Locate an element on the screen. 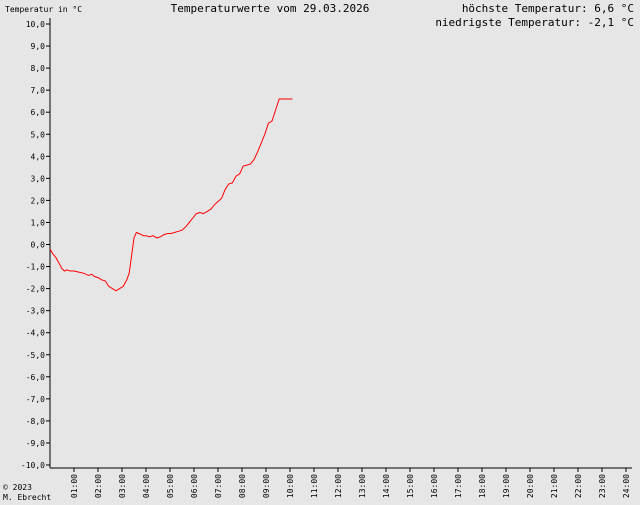 The height and width of the screenshot is (505, 640). x-tick-label: 15:00 is located at coordinates (410, 486).